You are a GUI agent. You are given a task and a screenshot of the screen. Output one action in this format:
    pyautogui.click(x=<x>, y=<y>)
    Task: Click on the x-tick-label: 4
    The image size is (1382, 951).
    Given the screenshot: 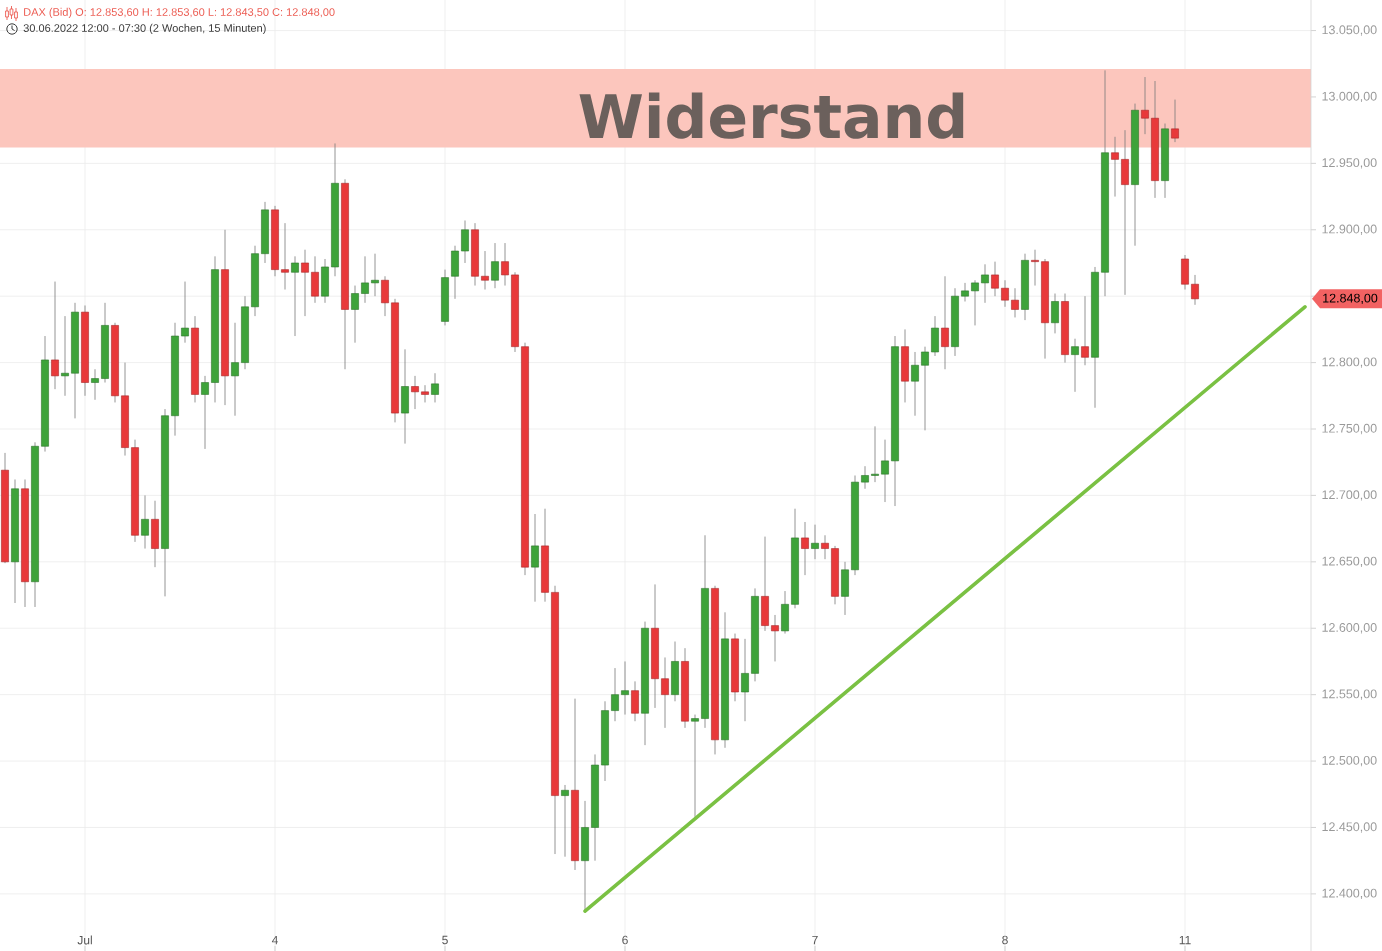 What is the action you would take?
    pyautogui.click(x=274, y=940)
    